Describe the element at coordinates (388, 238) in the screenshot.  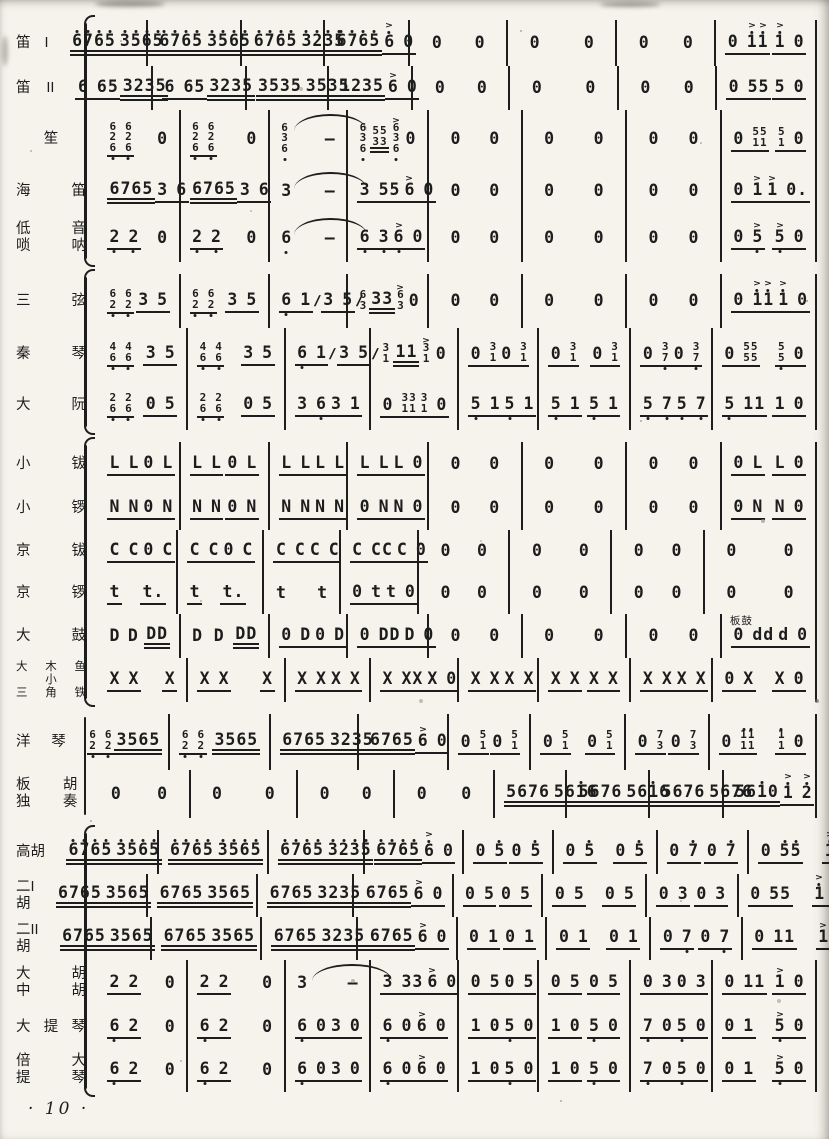
I see `measure: 6 3 6 >0` at that location.